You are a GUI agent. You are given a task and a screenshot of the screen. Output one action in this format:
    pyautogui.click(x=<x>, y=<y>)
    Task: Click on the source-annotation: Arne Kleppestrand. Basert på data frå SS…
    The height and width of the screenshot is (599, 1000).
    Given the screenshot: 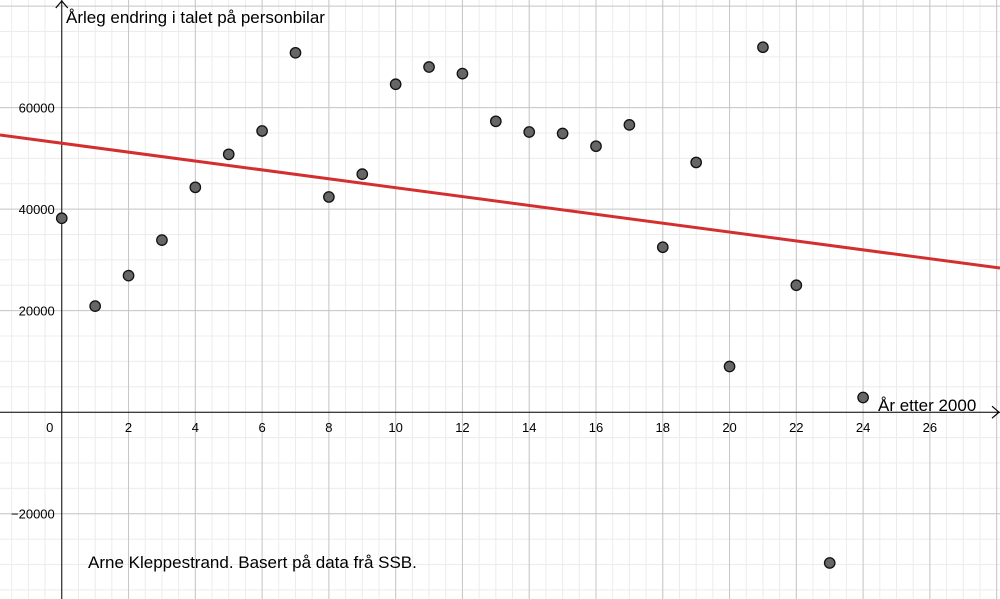 What is the action you would take?
    pyautogui.click(x=252, y=562)
    